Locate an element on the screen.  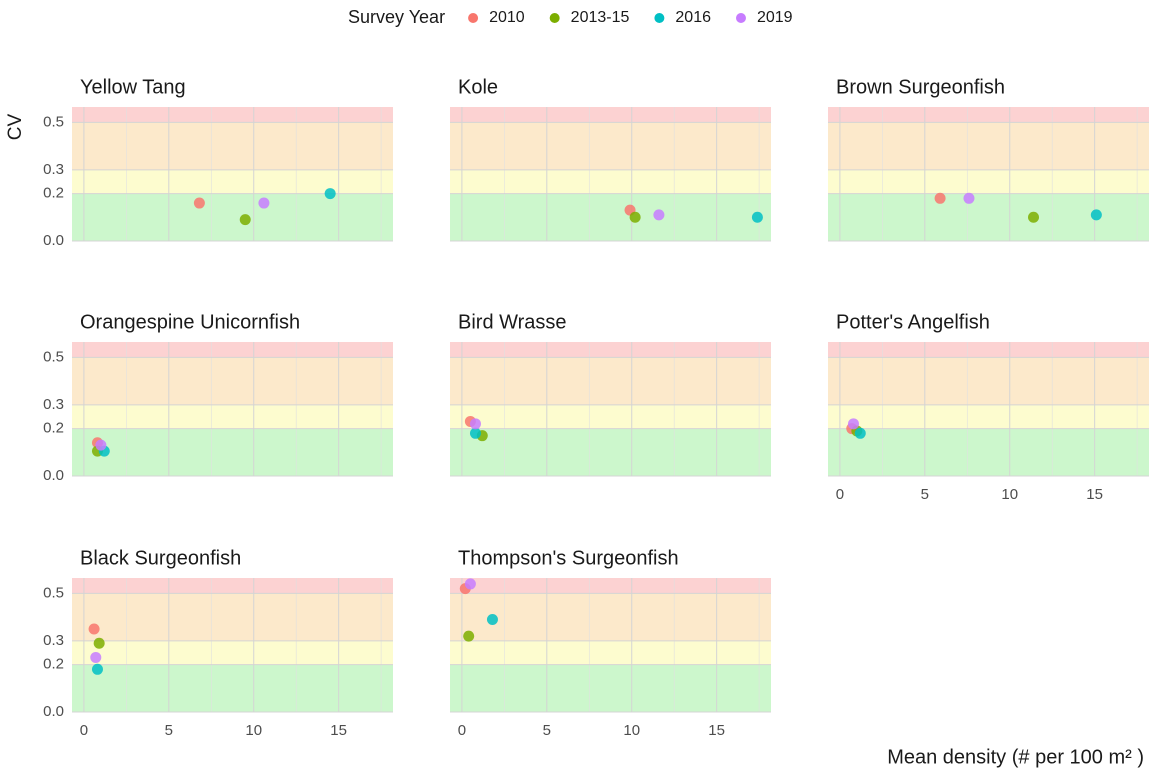
legend-title: Survey Year is located at coordinates (396, 17).